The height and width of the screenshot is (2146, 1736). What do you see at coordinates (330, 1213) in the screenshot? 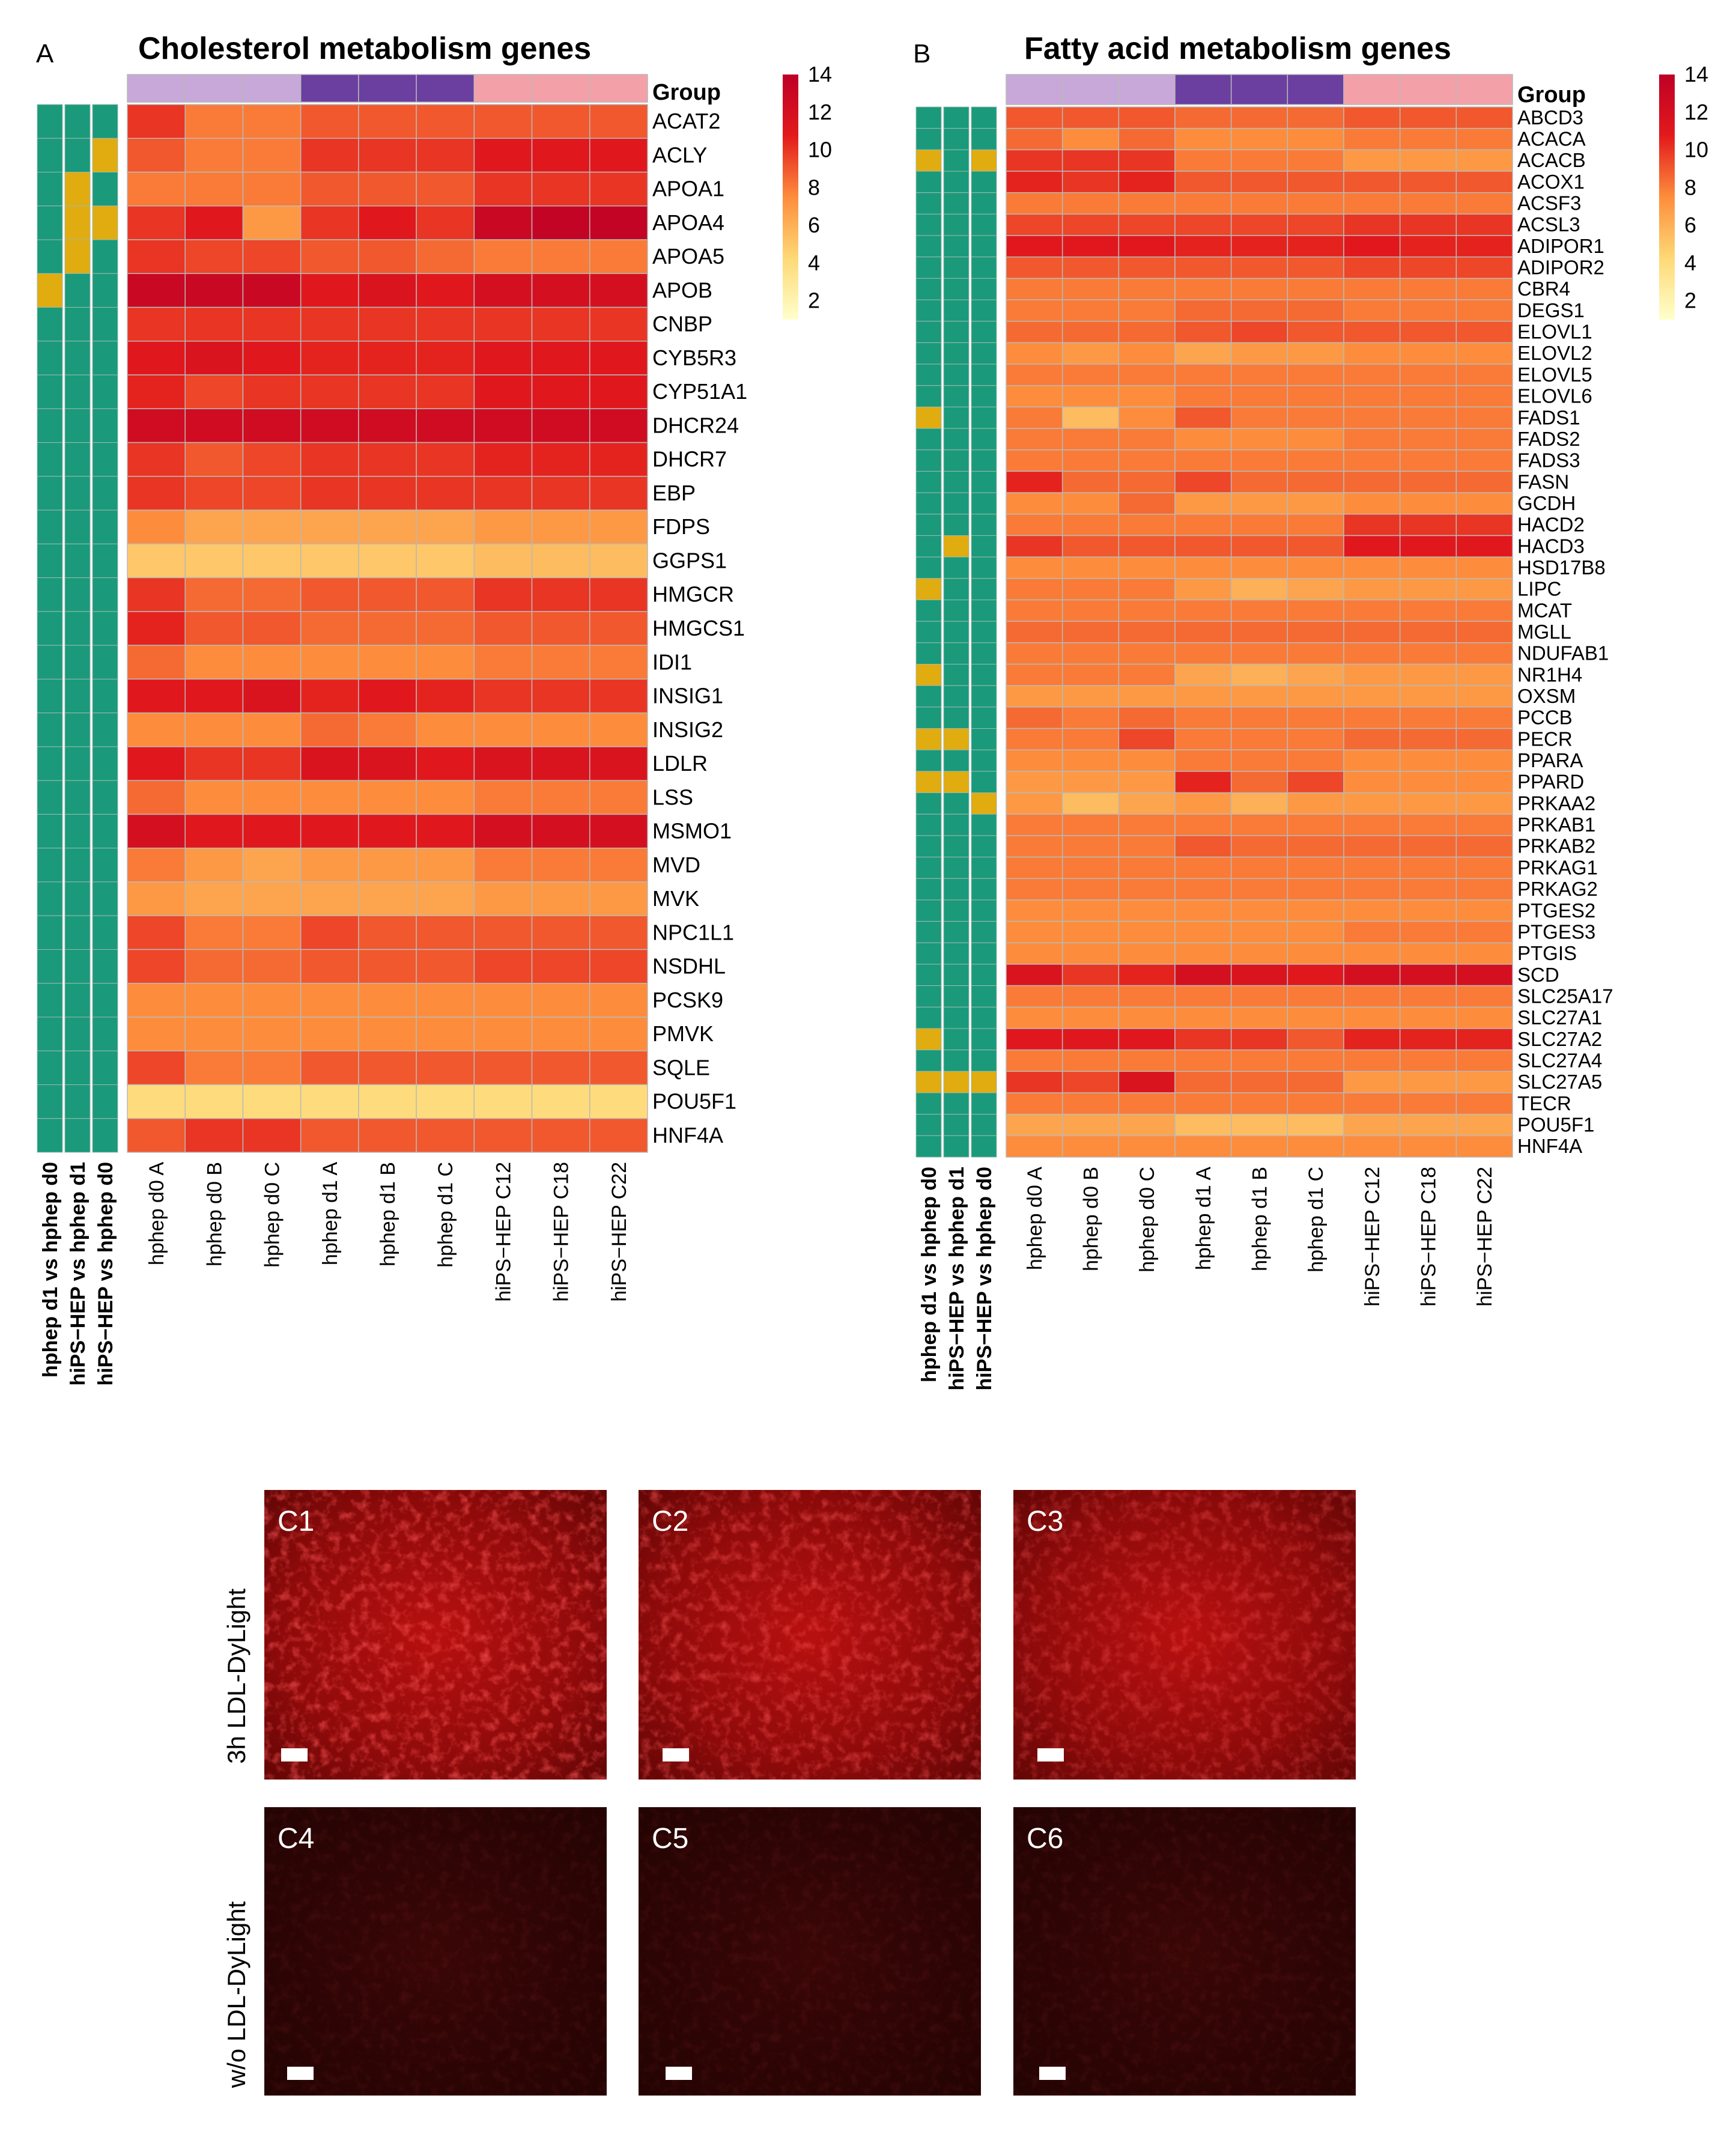
I see `column-label: hphep d1 A` at bounding box center [330, 1213].